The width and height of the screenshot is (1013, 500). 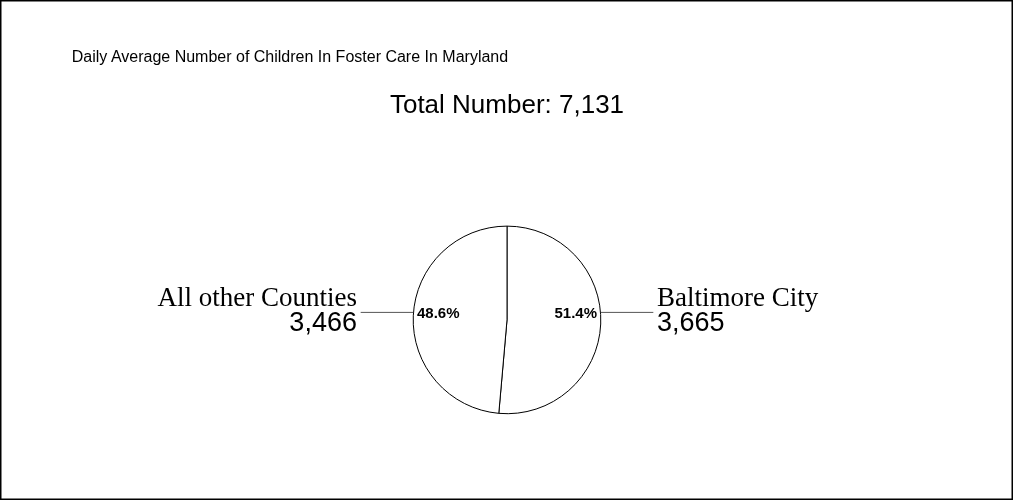 What do you see at coordinates (576, 312) in the screenshot?
I see `text: 51.4%` at bounding box center [576, 312].